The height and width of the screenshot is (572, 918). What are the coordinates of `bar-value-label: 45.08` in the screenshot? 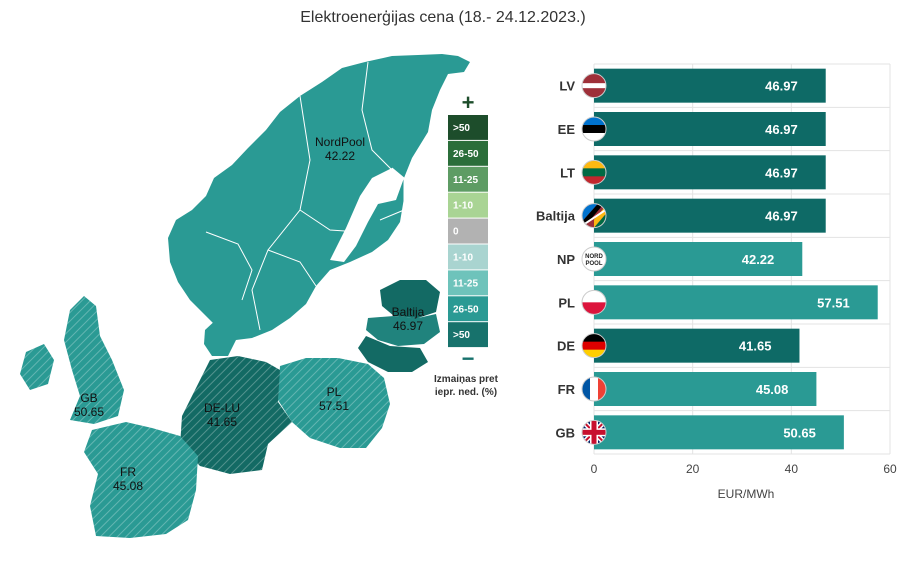 It's located at (772, 389).